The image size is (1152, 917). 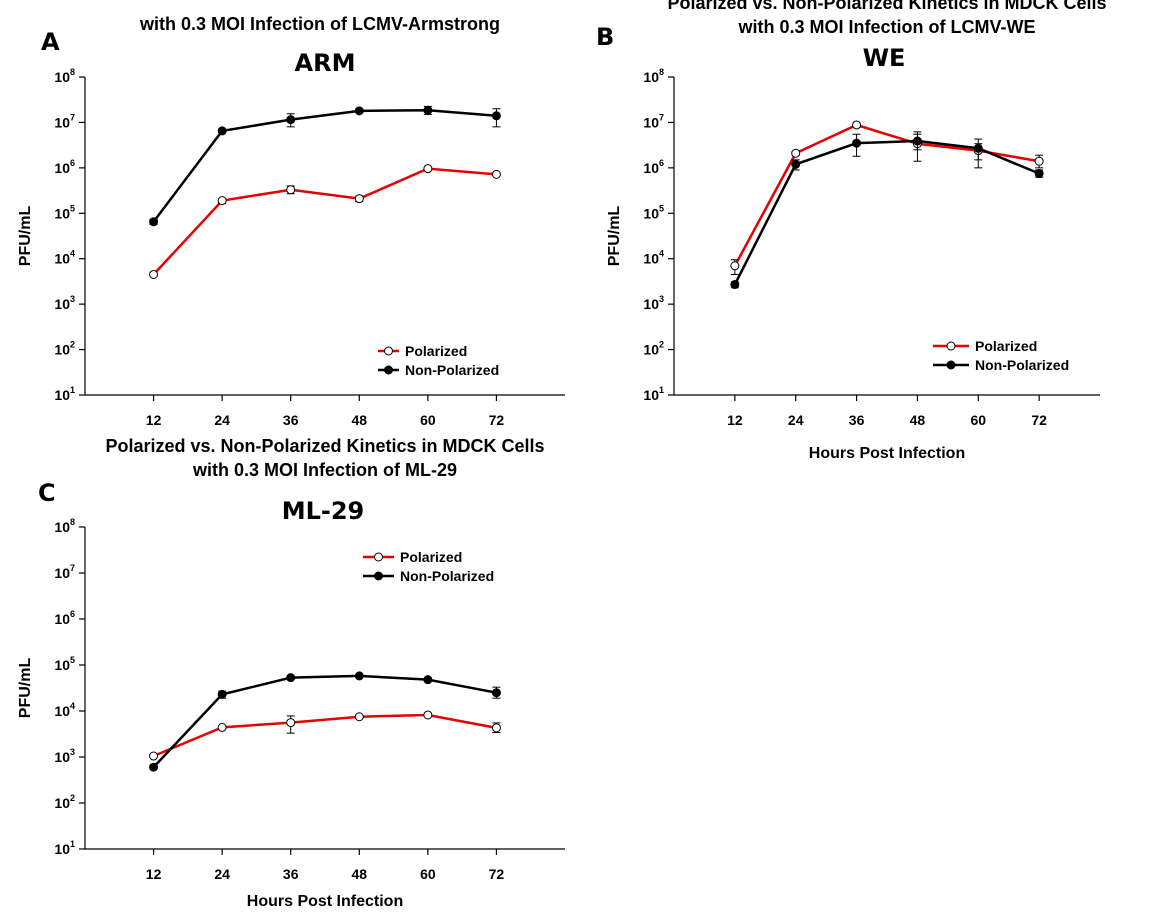 What do you see at coordinates (452, 370) in the screenshot?
I see `legend-label: Non-Polarized` at bounding box center [452, 370].